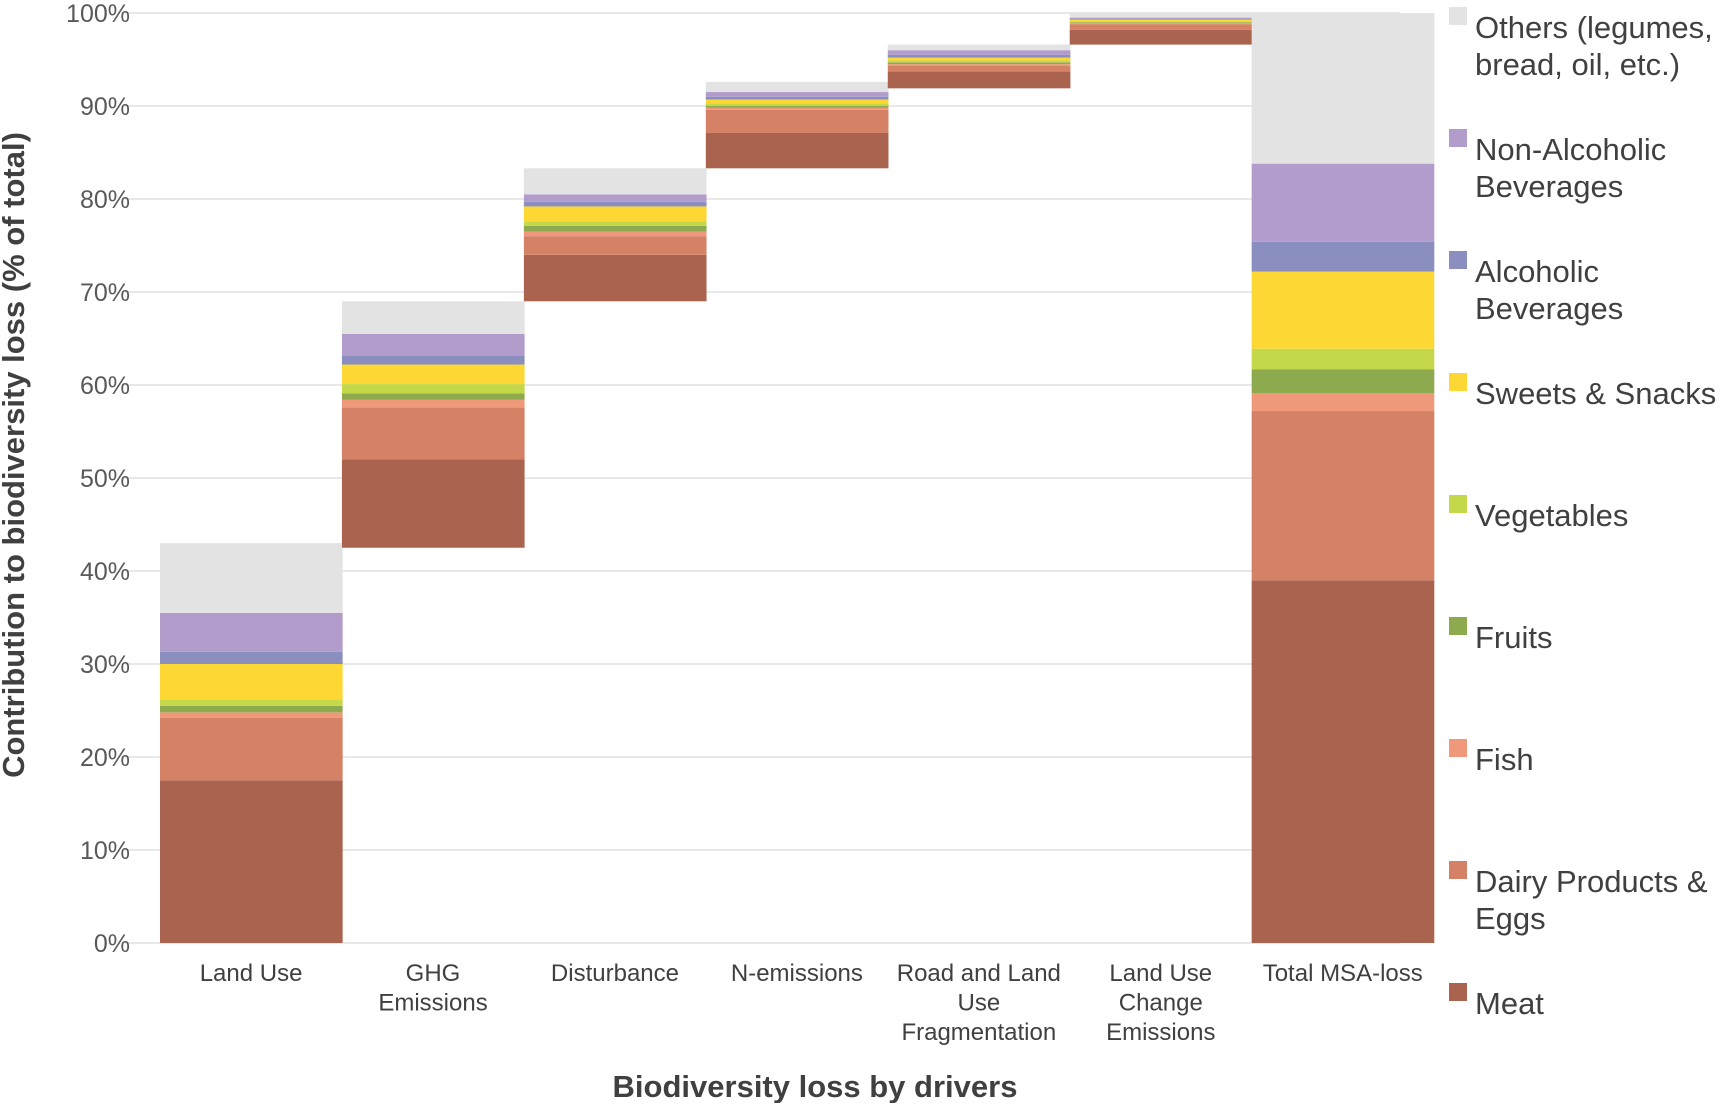 The width and height of the screenshot is (1725, 1108). What do you see at coordinates (1510, 918) in the screenshot?
I see `legend-label: Eggs` at bounding box center [1510, 918].